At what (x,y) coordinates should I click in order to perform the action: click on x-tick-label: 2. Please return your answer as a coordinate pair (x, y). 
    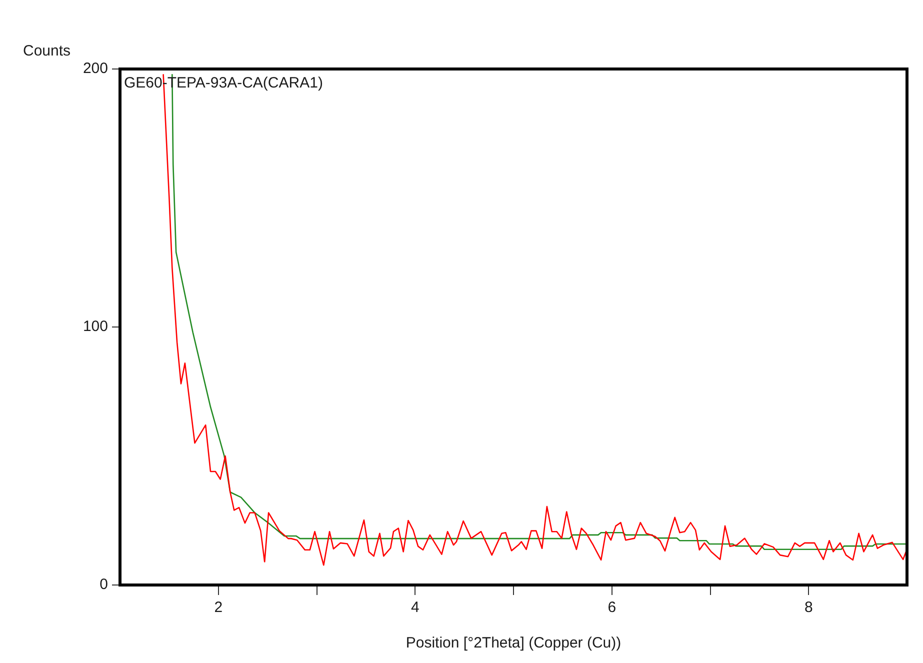
    Looking at the image, I should click on (218, 607).